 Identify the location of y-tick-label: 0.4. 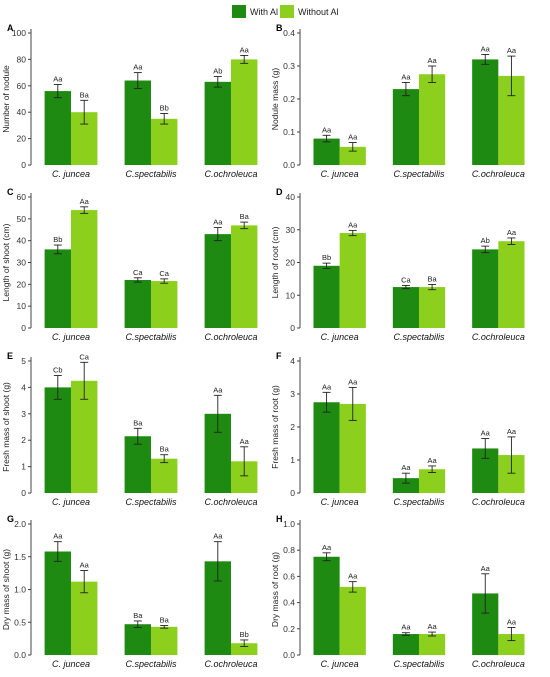
(289, 603).